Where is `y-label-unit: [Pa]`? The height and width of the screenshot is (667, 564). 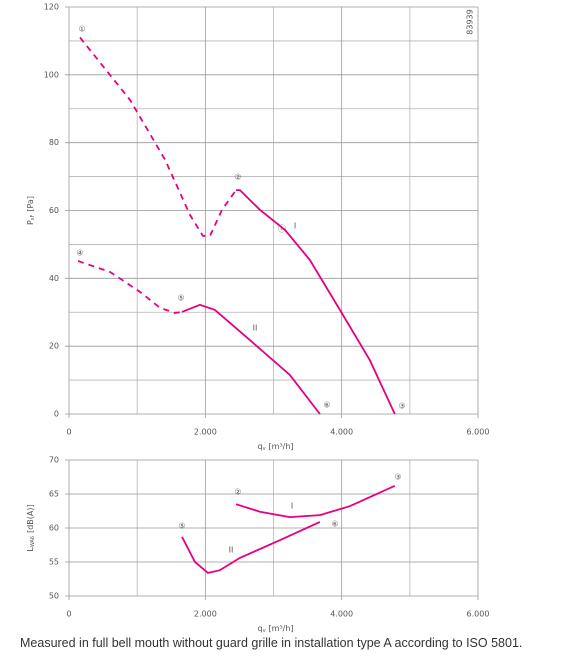 y-label-unit: [Pa] is located at coordinates (30, 204).